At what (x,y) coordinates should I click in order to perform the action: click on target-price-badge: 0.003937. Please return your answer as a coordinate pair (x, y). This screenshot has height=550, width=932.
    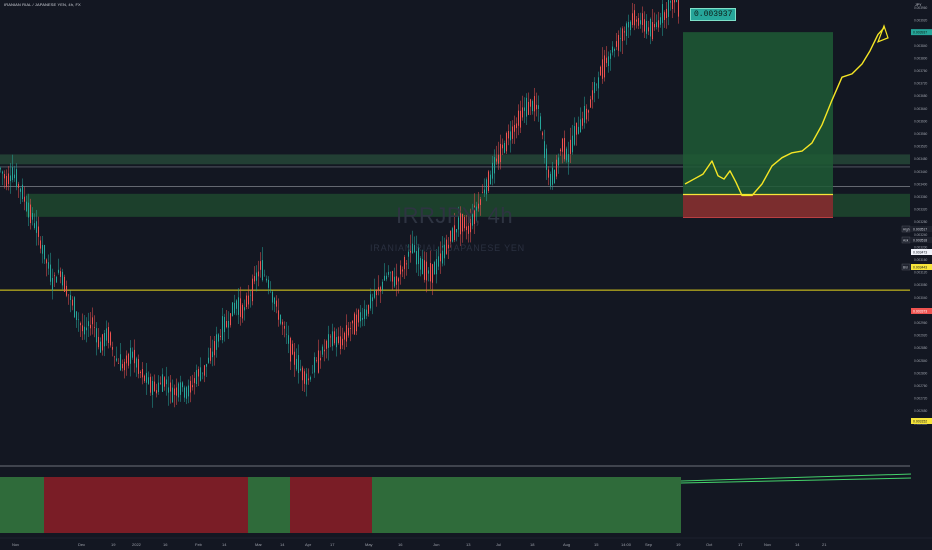
    Looking at the image, I should click on (713, 14).